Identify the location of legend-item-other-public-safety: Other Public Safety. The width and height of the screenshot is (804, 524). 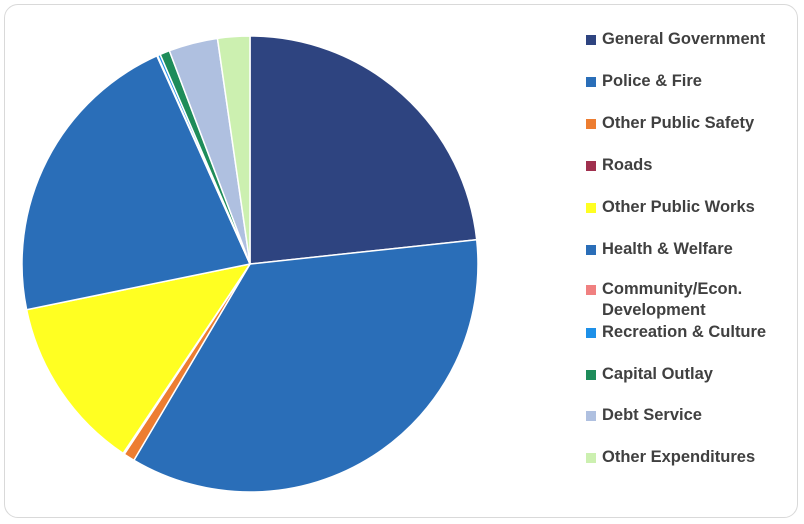
(687, 123).